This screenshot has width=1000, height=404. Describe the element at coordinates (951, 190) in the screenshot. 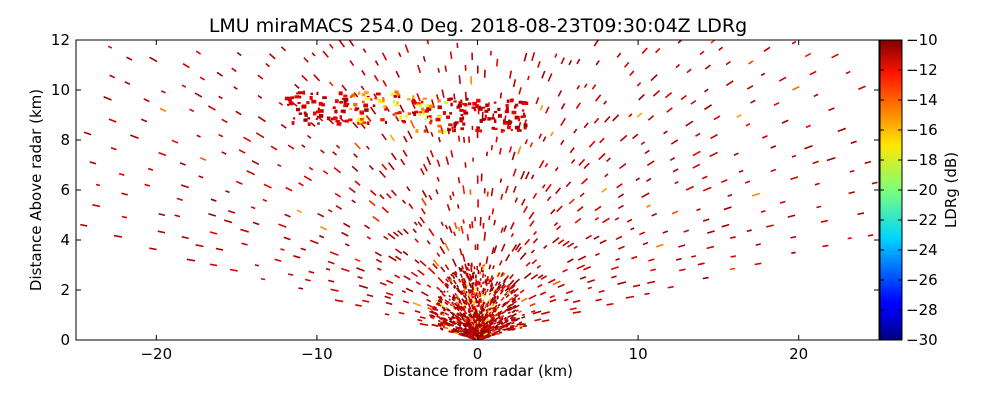

I see `colorbar-label: LDRg (dB)` at that location.